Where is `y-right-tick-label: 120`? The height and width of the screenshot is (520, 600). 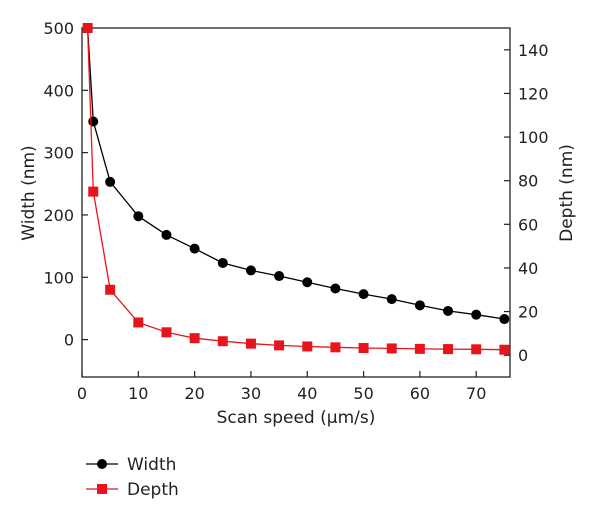 y-right-tick-label: 120 is located at coordinates (533, 93).